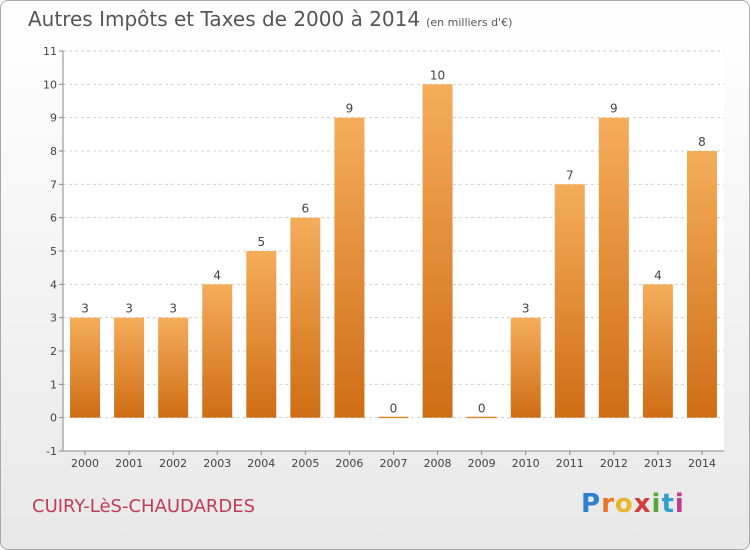  What do you see at coordinates (53, 284) in the screenshot?
I see `y-tick-label: 4` at bounding box center [53, 284].